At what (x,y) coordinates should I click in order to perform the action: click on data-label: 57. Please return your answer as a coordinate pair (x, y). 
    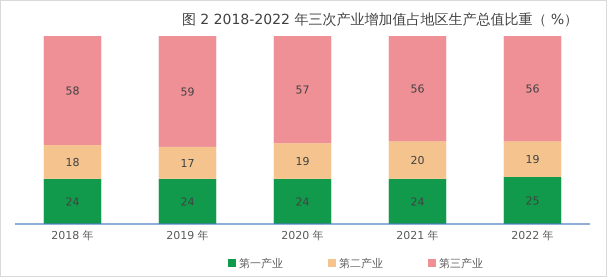
    Looking at the image, I should click on (303, 90).